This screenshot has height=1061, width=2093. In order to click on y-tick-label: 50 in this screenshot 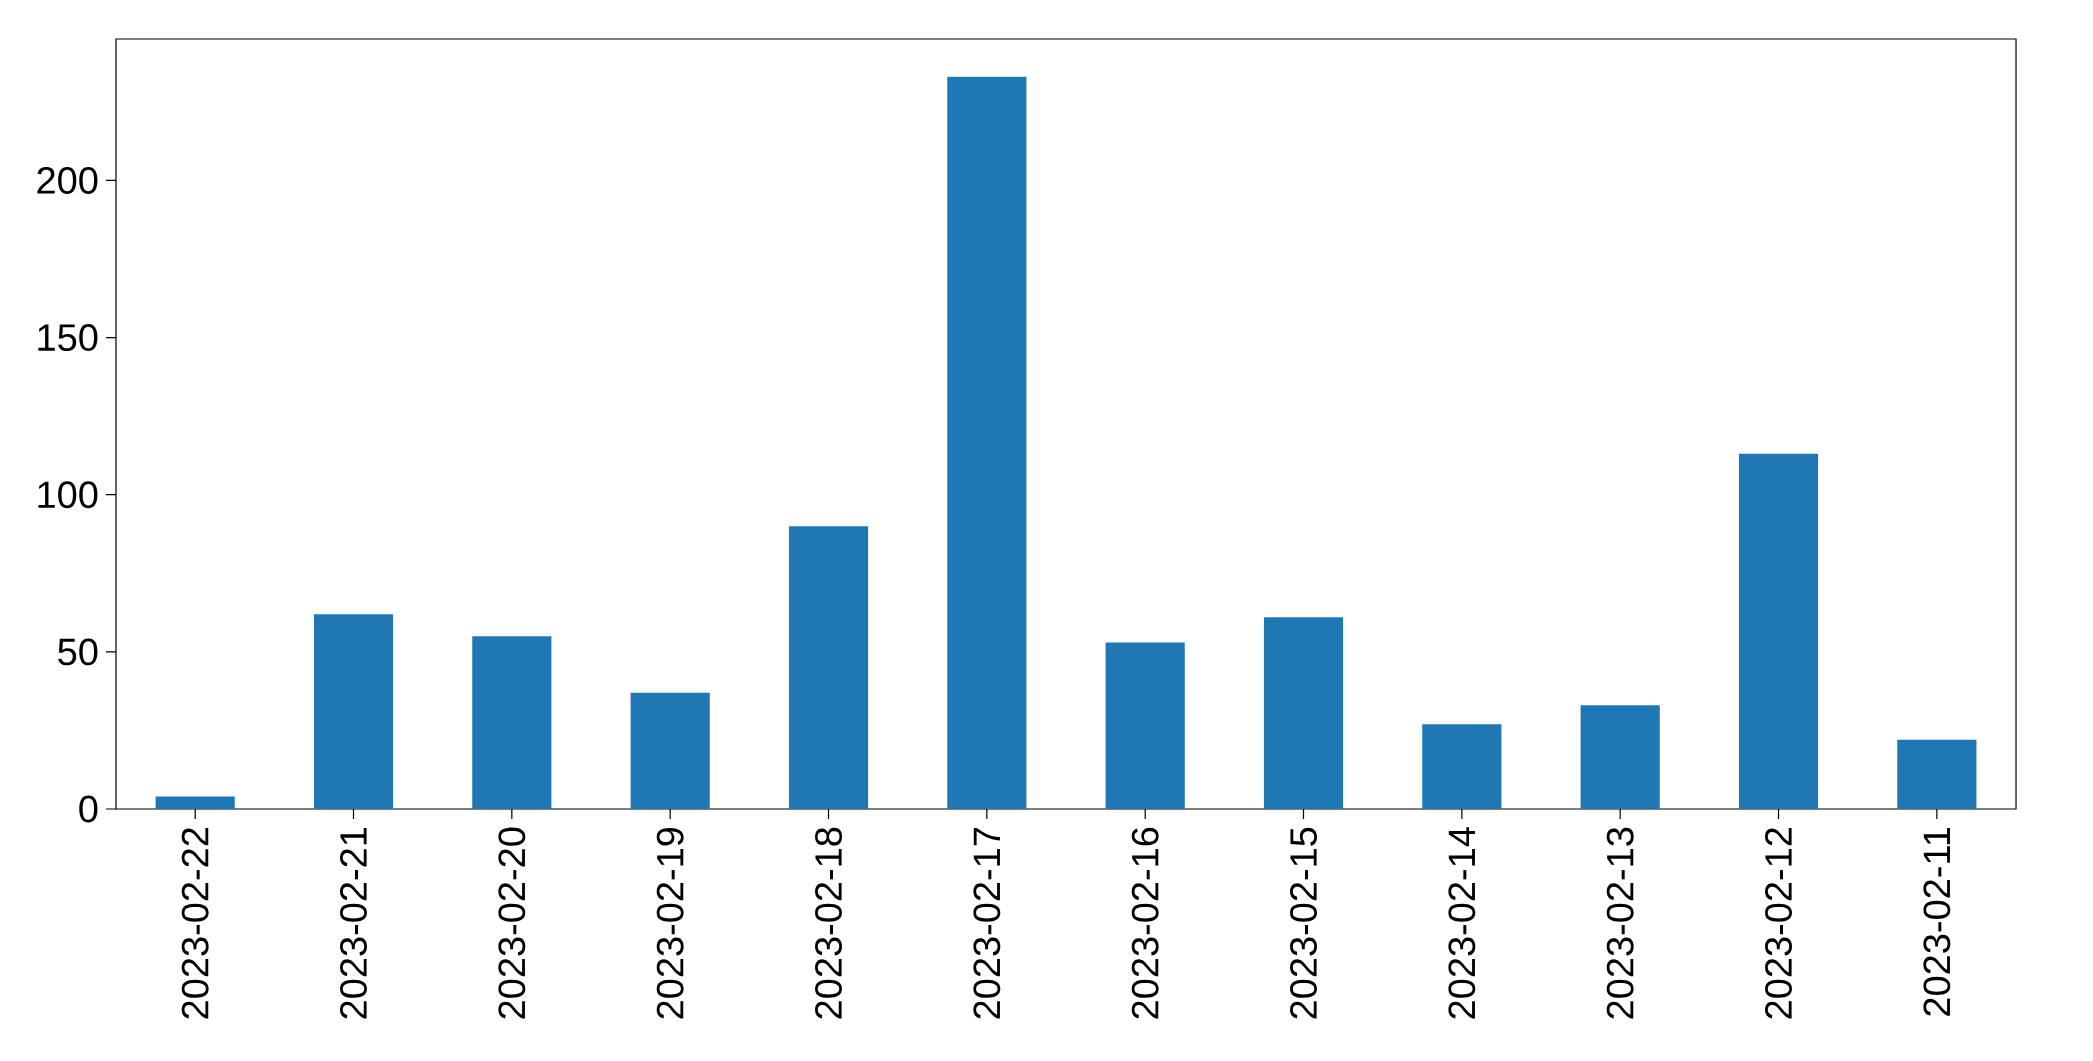, I will do `click(78, 652)`.